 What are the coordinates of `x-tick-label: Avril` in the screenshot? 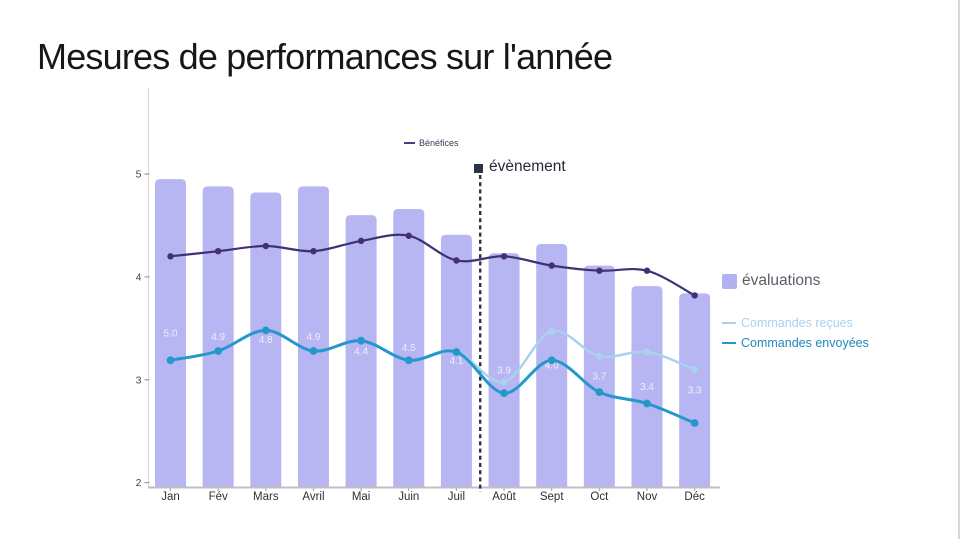 It's located at (313, 497).